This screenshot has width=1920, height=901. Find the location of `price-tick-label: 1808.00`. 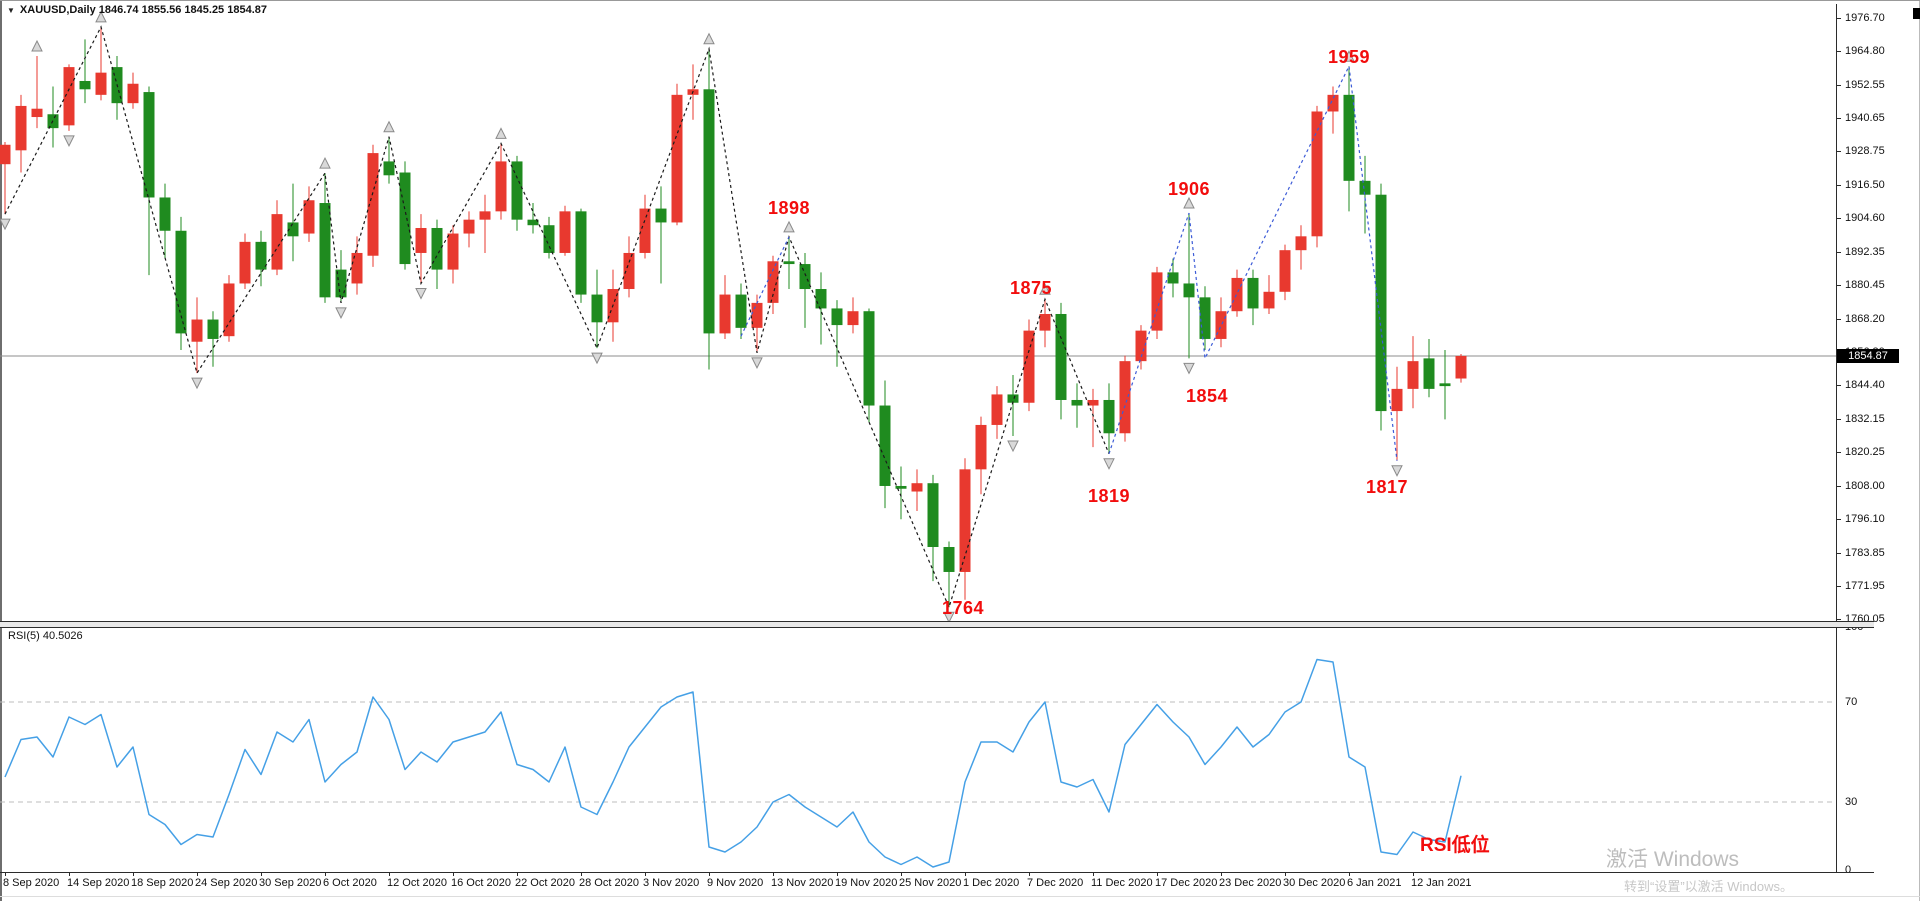

price-tick-label: 1808.00 is located at coordinates (1865, 485).